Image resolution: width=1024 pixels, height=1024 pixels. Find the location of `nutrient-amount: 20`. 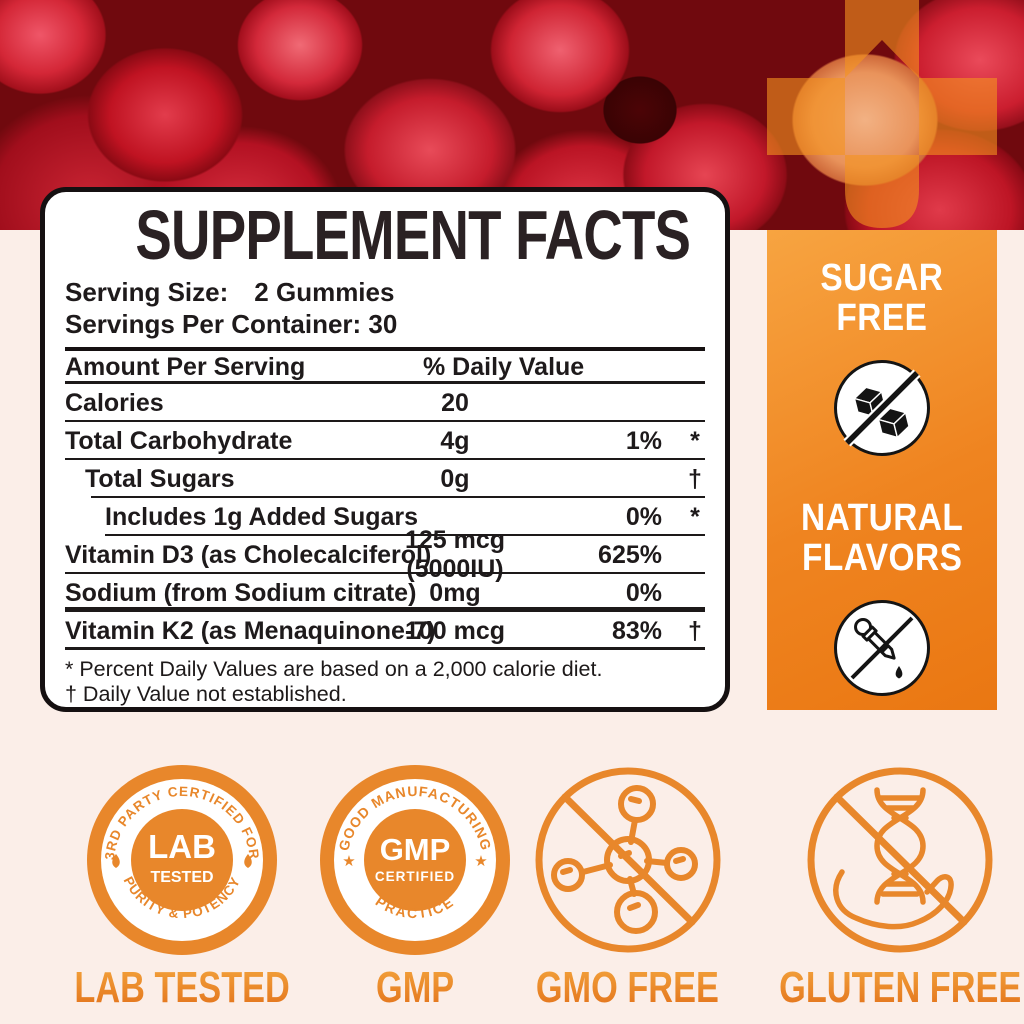

nutrient-amount: 20 is located at coordinates (455, 402).